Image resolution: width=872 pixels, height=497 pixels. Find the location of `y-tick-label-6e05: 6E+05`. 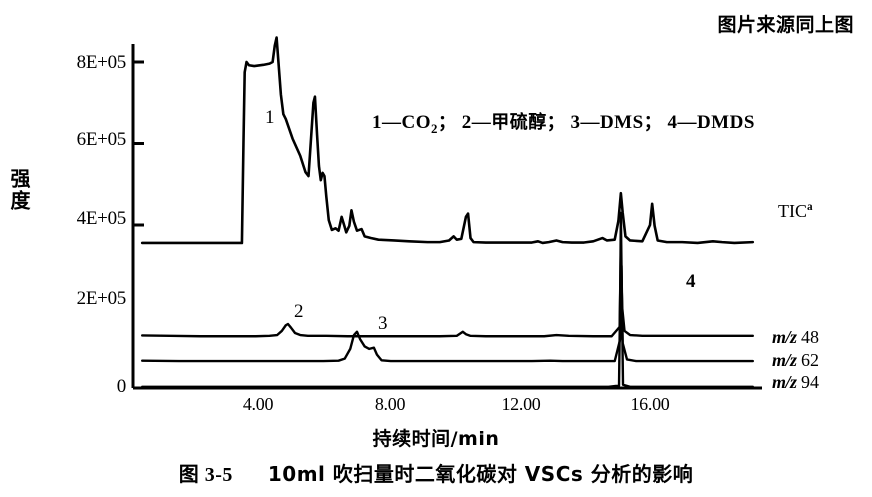

y-tick-label-6e05: 6E+05 is located at coordinates (101, 139).